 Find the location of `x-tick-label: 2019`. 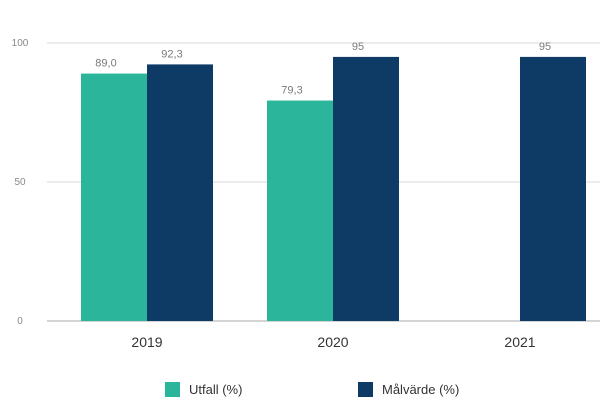

x-tick-label: 2019 is located at coordinates (146, 342).